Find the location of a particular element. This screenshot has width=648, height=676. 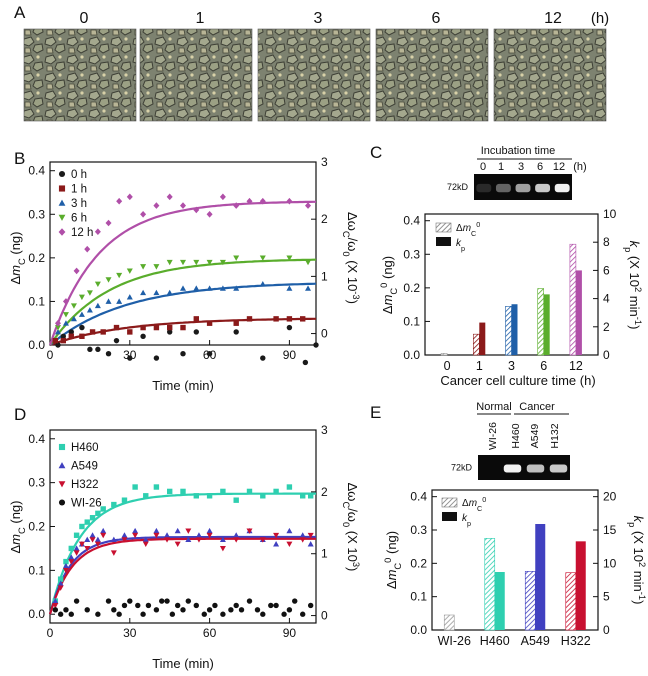

fit-curve is located at coordinates (182, 273).